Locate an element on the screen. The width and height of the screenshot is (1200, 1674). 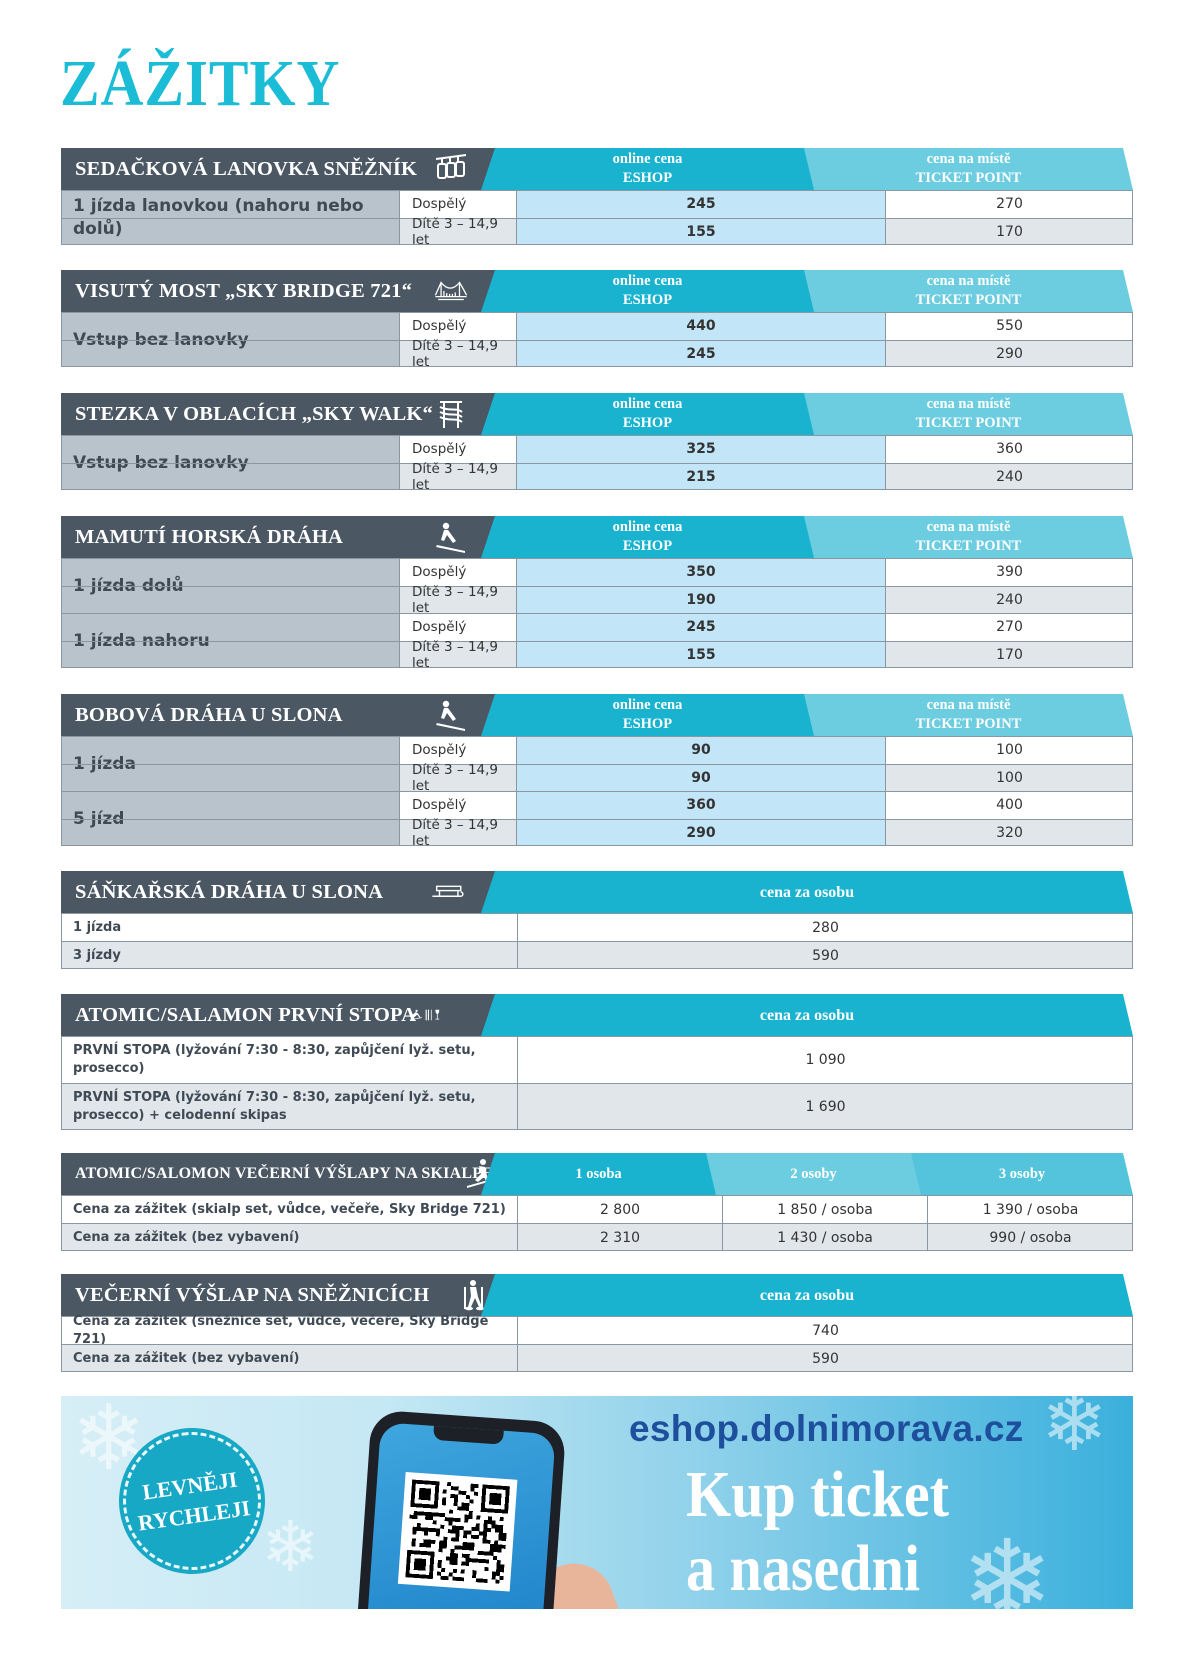
eshop-price: 215 is located at coordinates (700, 476).